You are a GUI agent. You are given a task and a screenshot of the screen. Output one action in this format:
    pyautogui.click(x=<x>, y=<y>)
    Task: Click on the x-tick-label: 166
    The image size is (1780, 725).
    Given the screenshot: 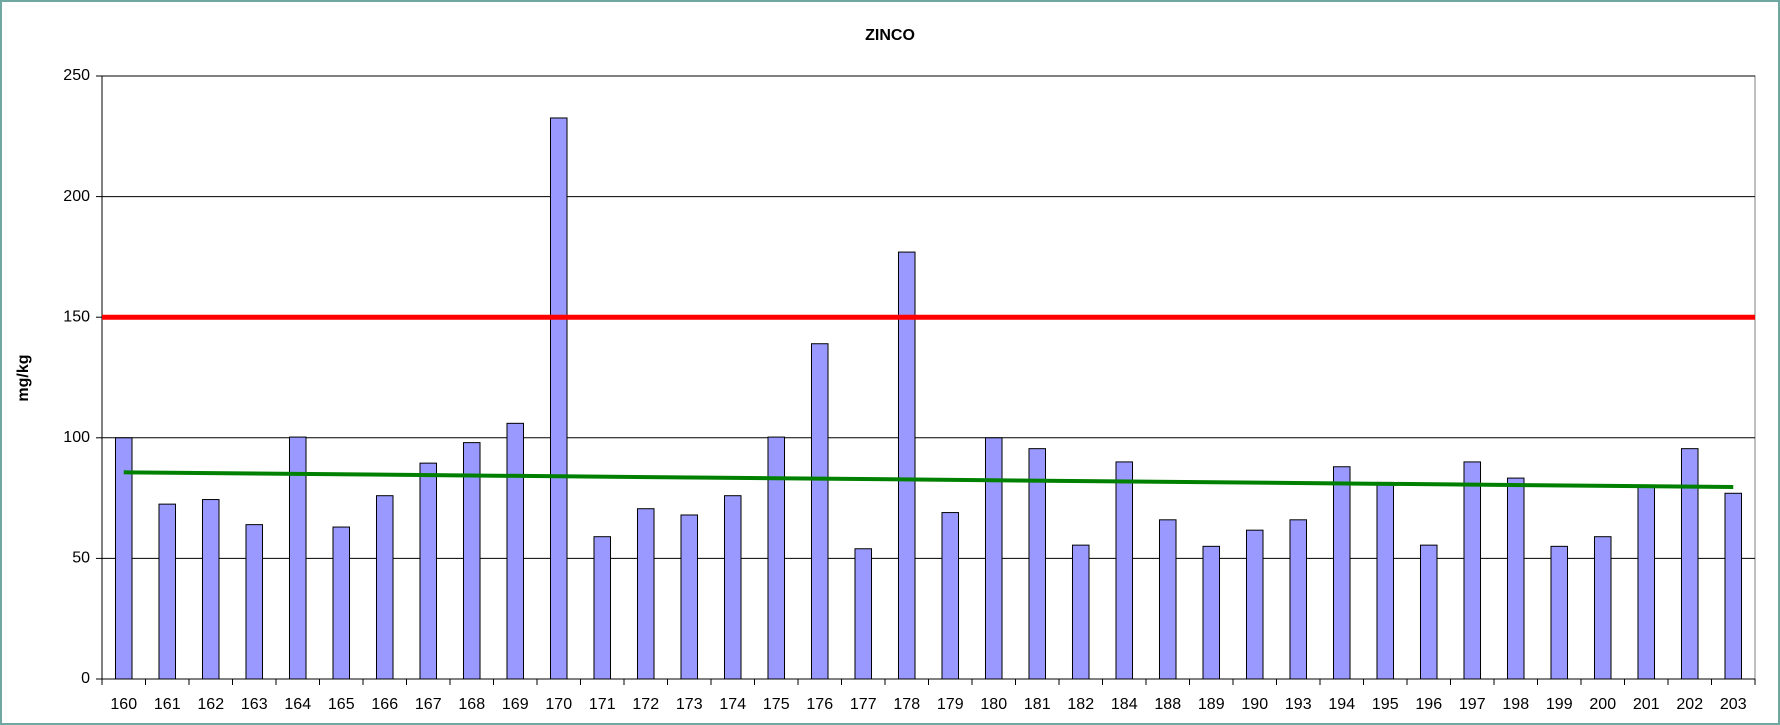 What is the action you would take?
    pyautogui.click(x=384, y=704)
    